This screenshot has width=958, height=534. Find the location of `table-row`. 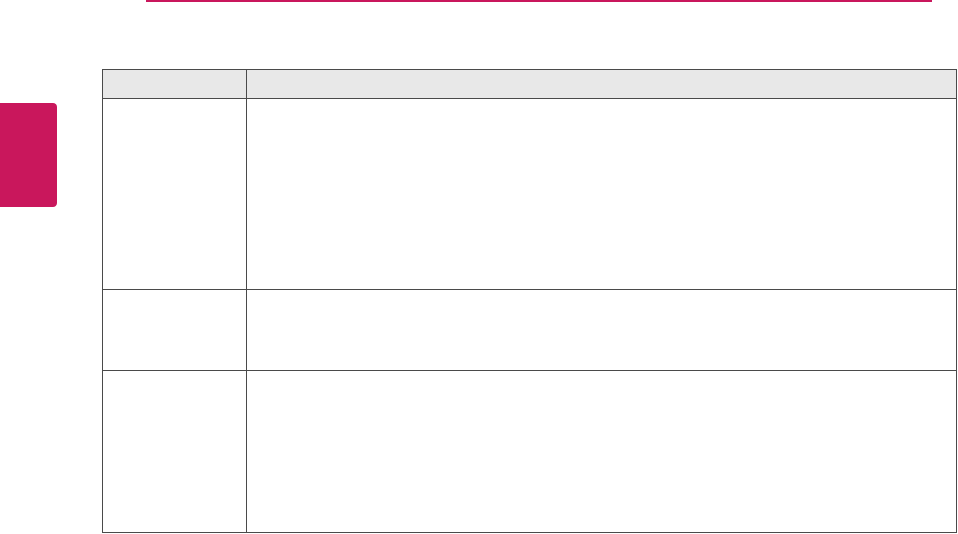

table-row is located at coordinates (529, 330).